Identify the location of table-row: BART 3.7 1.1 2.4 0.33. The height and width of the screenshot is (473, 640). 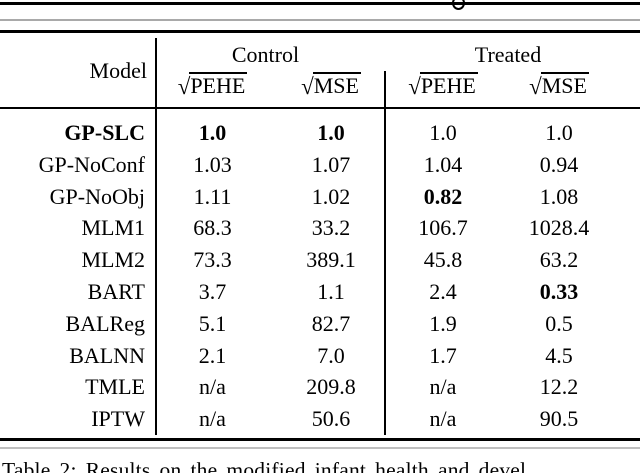
(320, 292).